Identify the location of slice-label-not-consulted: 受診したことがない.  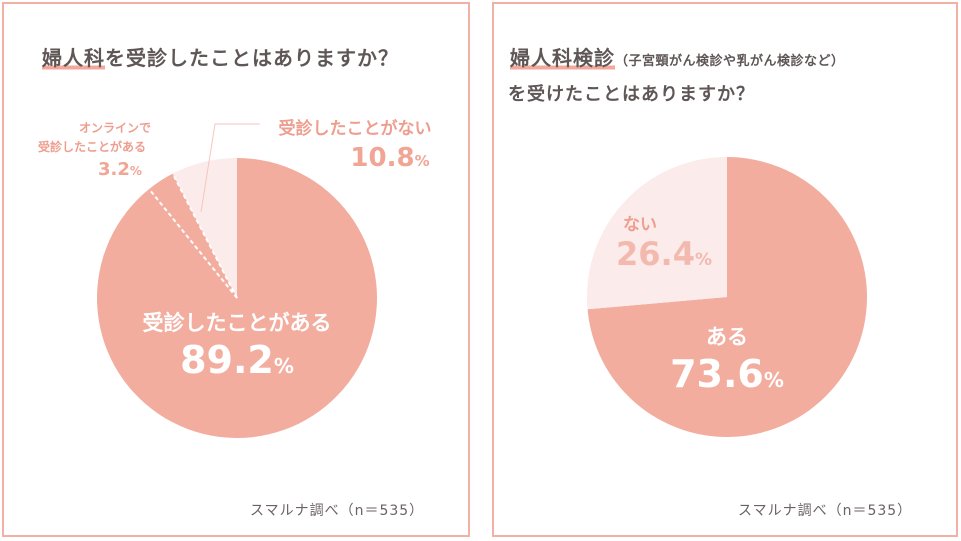
(355, 128).